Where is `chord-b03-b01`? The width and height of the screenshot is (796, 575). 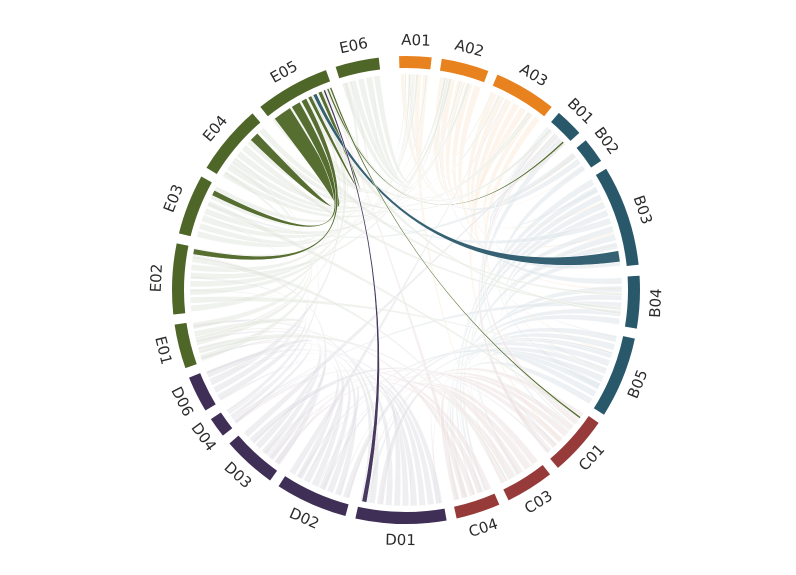
chord-b03-b01 is located at coordinates (556, 198).